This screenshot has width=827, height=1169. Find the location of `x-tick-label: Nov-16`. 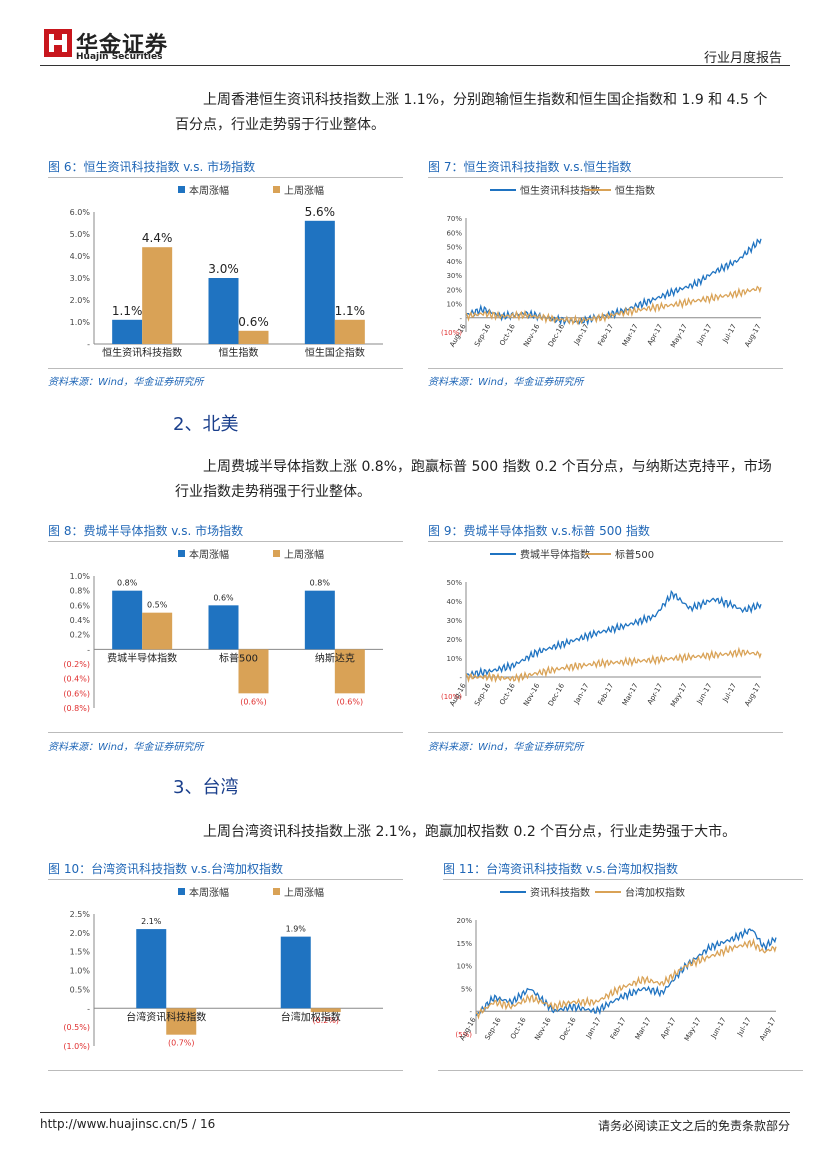

x-tick-label: Nov-16 is located at coordinates (543, 1029).